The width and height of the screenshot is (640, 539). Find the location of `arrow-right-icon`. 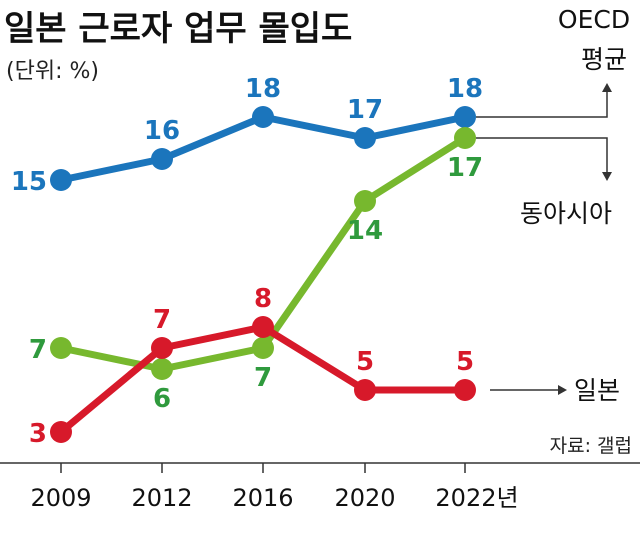

arrow-right-icon is located at coordinates (562, 390).